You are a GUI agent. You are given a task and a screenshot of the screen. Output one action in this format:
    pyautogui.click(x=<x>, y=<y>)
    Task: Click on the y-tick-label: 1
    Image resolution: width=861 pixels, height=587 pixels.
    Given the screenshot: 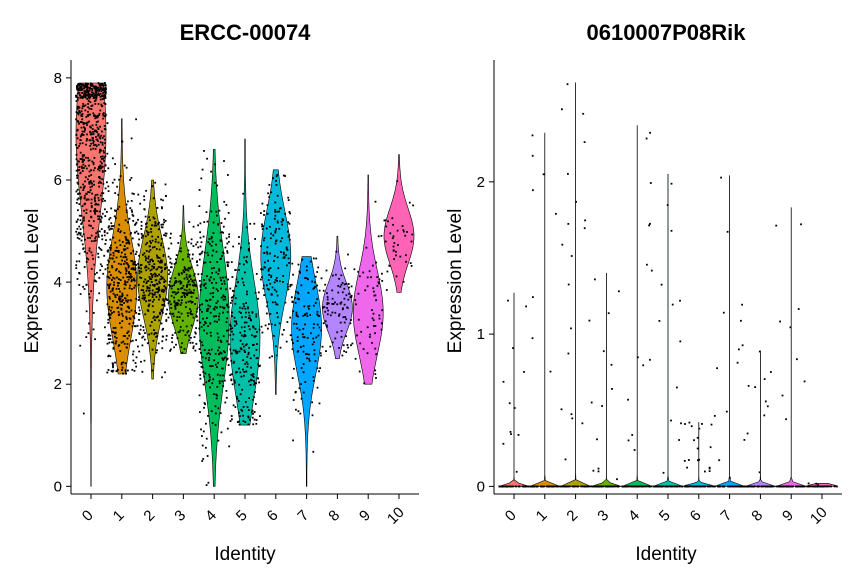 What is the action you would take?
    pyautogui.click(x=481, y=334)
    